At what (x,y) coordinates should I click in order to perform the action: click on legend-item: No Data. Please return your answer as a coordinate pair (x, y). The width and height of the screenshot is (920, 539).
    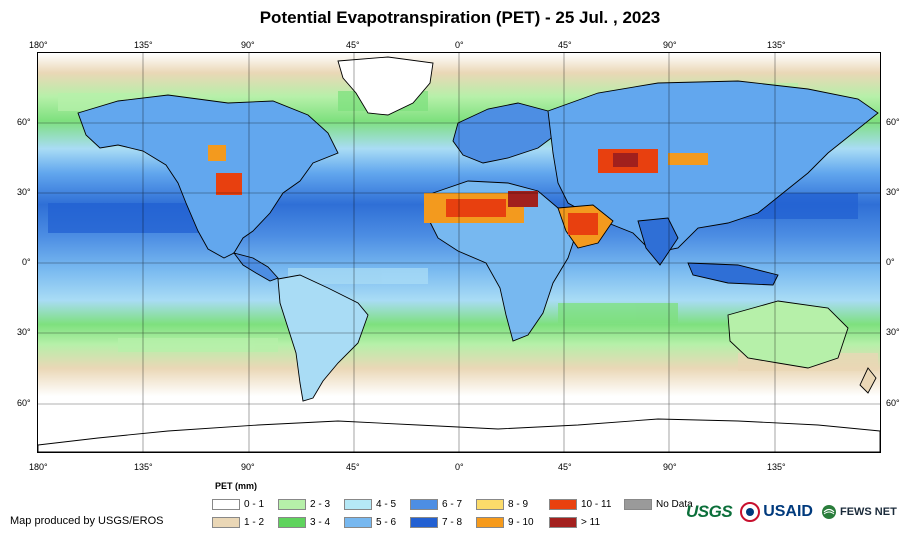
    Looking at the image, I should click on (658, 504).